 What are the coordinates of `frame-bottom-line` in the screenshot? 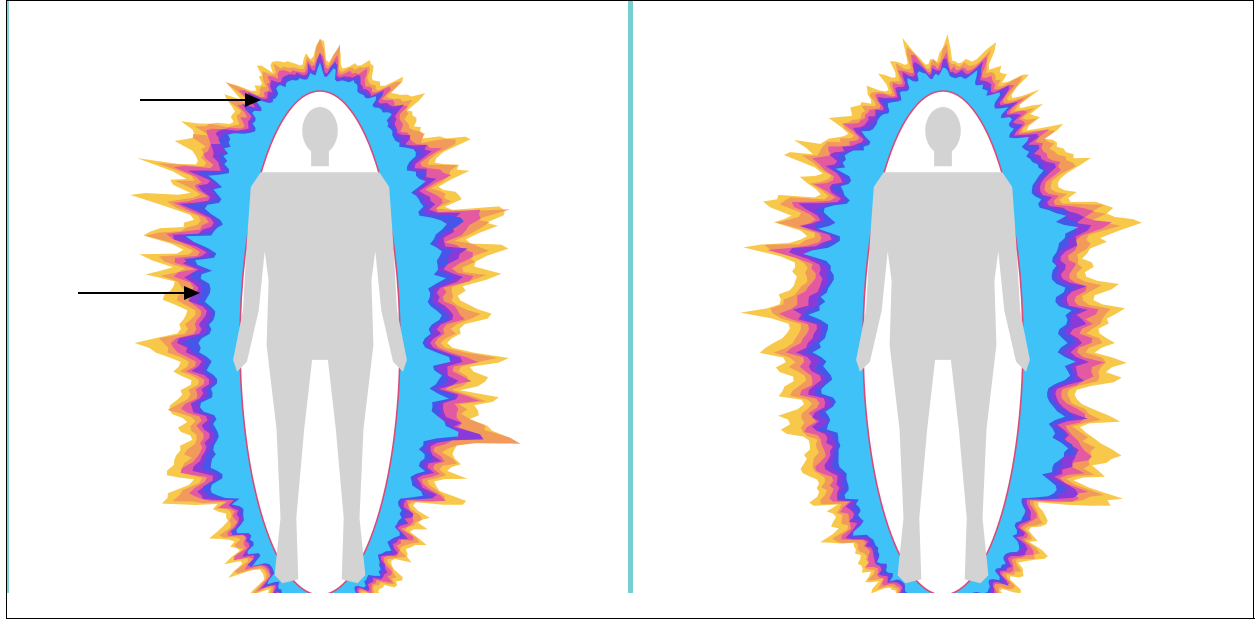 It's located at (630, 618).